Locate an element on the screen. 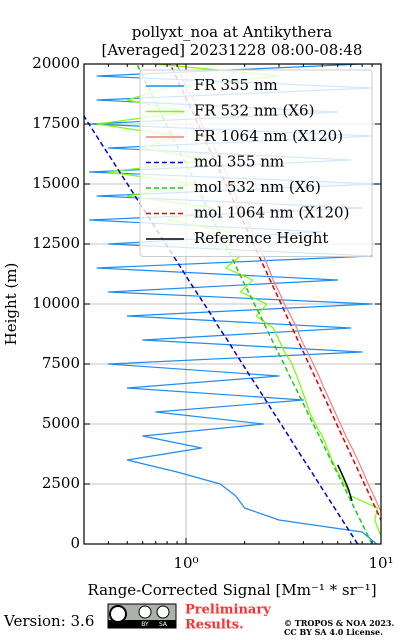 The image size is (400, 640). y-tick-label: 15000 is located at coordinates (56, 183).